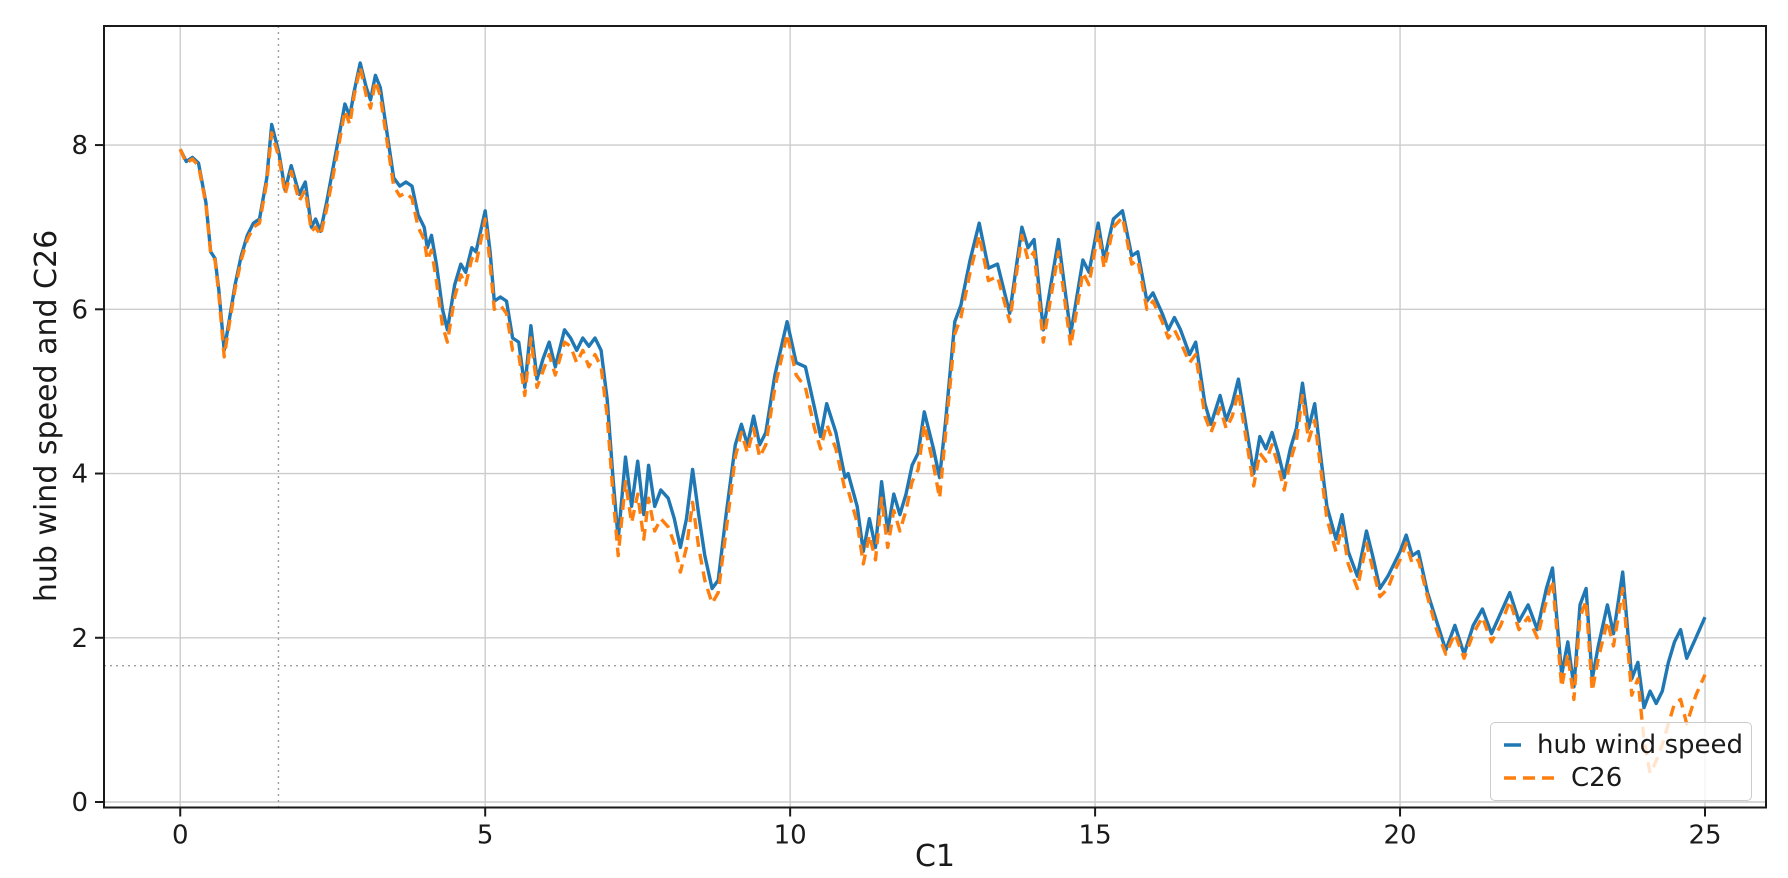 This screenshot has width=1788, height=878. Describe the element at coordinates (1639, 745) in the screenshot. I see `legend-label: hub wind speed` at that location.